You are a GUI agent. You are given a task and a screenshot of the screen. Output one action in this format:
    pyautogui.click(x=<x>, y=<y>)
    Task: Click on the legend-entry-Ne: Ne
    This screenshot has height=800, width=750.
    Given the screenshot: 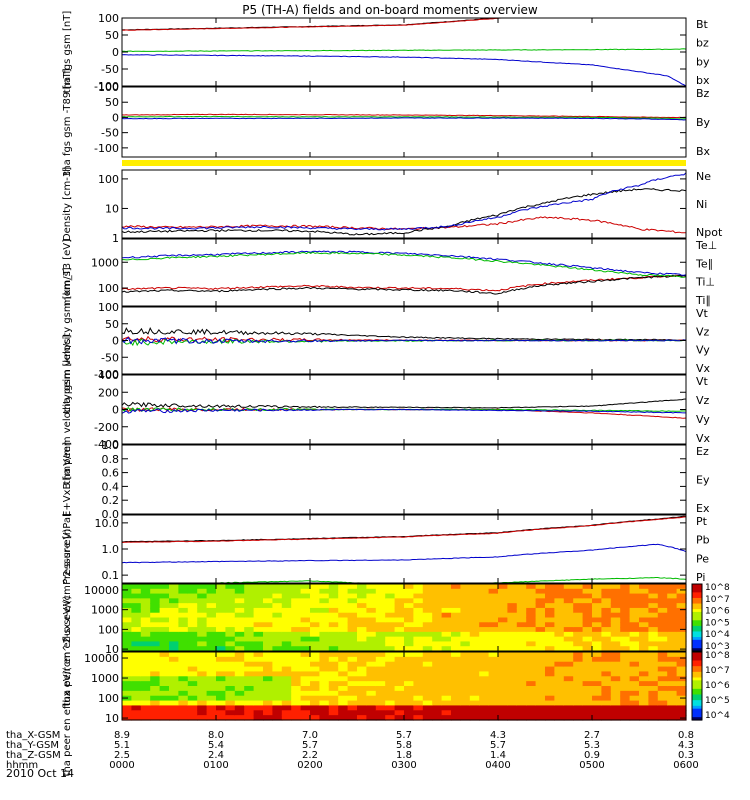 What is the action you would take?
    pyautogui.click(x=703, y=176)
    